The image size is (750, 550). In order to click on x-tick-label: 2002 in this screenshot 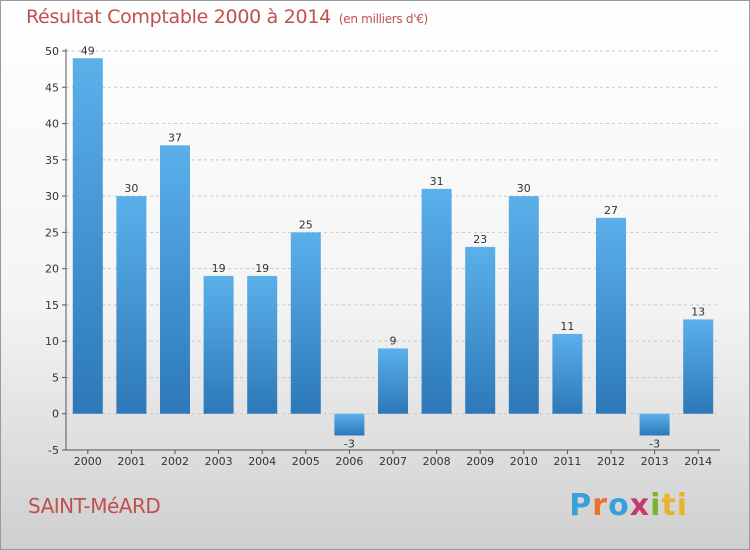, I will do `click(175, 461)`.